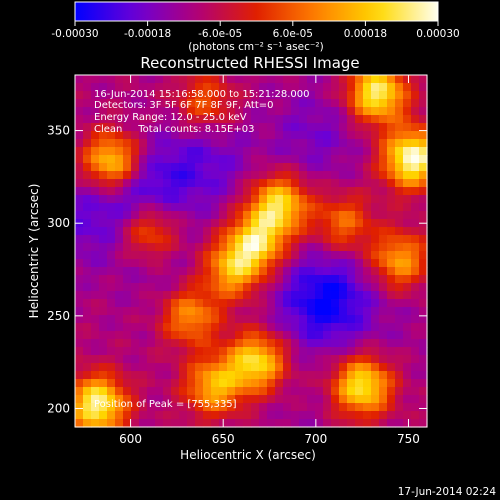  I want to click on y-tick-label: 350, so click(58, 131).